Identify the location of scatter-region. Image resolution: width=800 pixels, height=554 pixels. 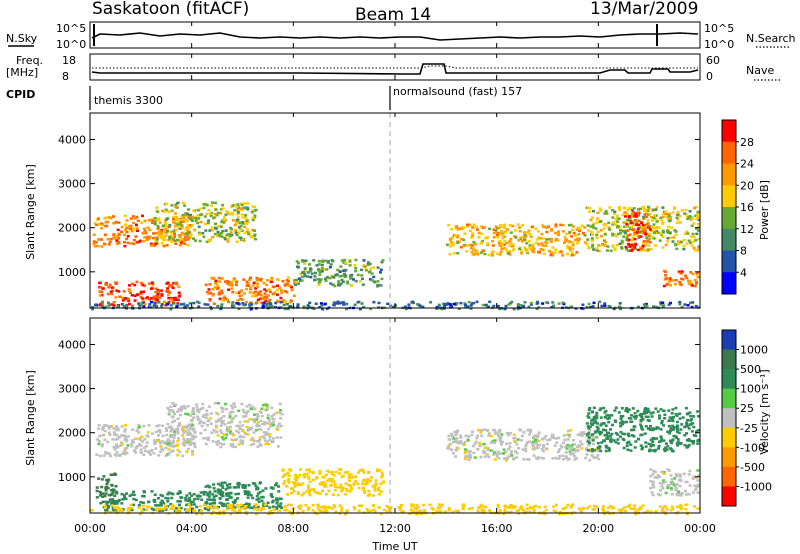
(681, 278).